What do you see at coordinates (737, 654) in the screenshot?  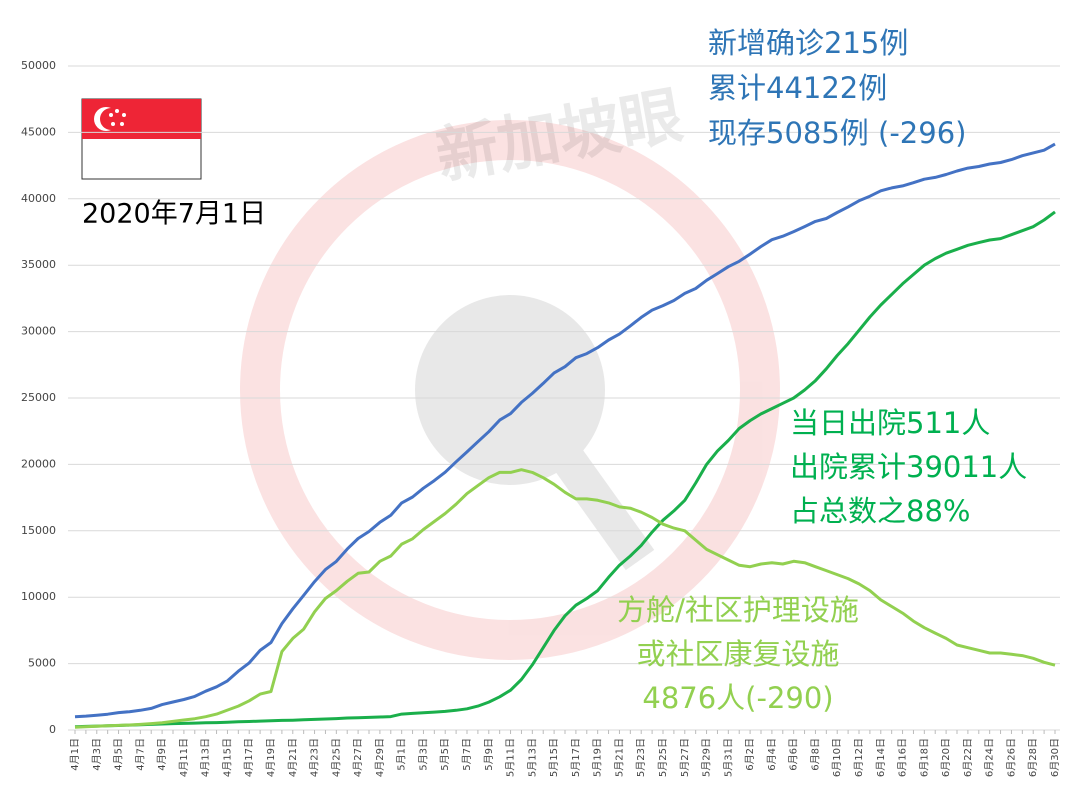 I see `annotation: 或社区康复设施` at bounding box center [737, 654].